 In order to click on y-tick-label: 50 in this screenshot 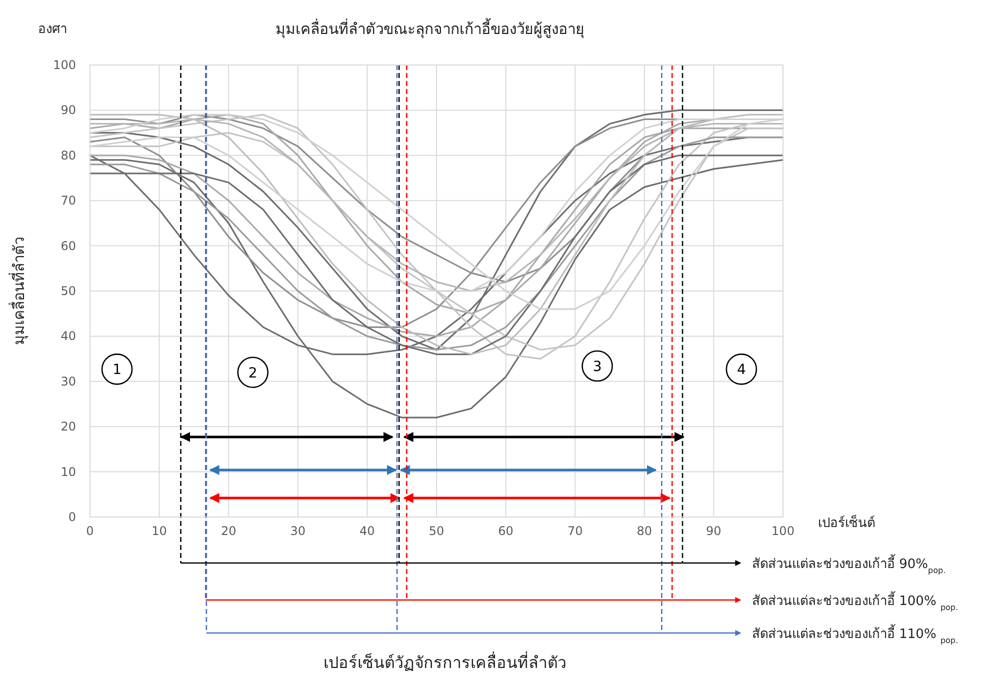, I will do `click(68, 291)`.